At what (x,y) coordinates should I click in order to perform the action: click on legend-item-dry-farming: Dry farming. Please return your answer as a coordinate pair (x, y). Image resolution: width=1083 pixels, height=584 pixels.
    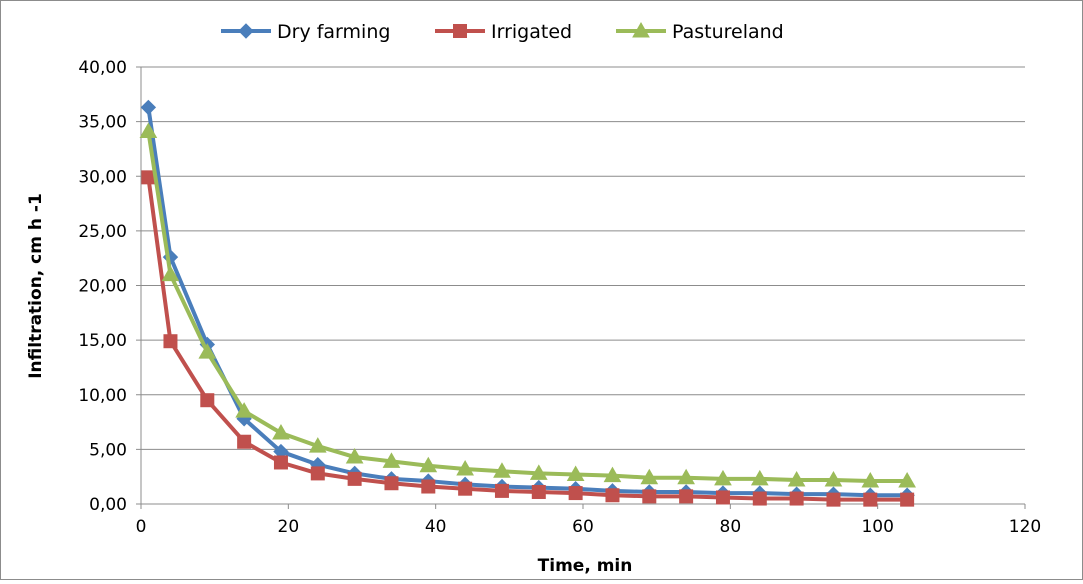
    Looking at the image, I should click on (305, 32).